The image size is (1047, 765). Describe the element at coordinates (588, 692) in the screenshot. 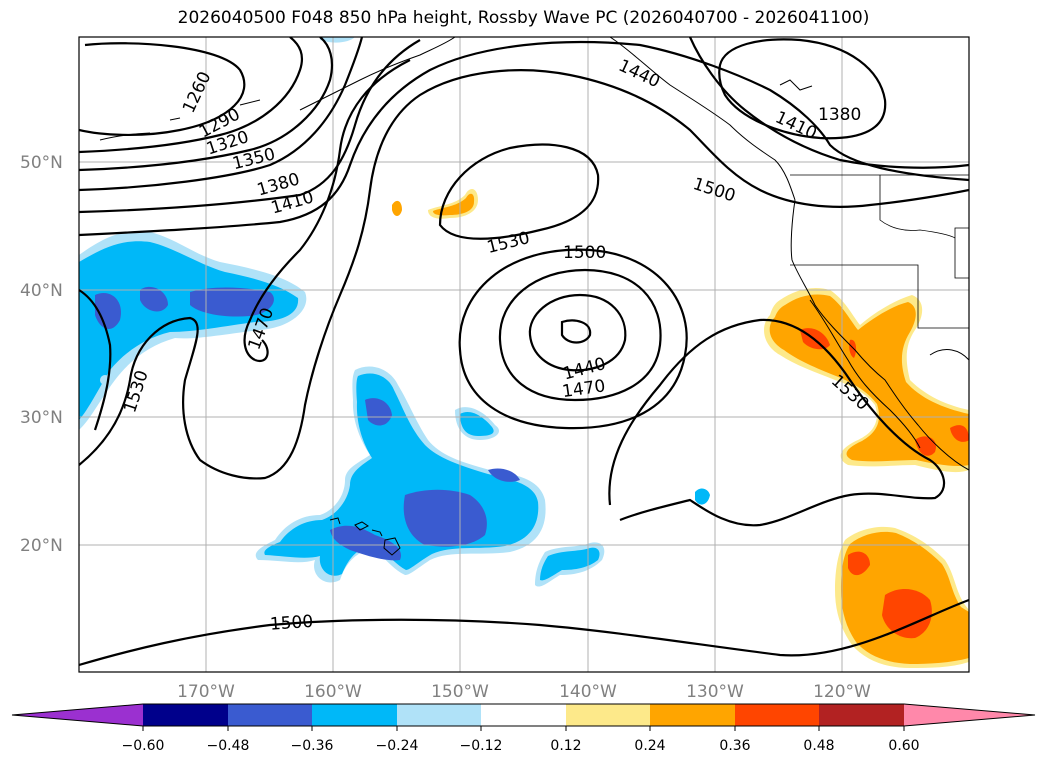

I see `lon-tick-140w: 140°W` at that location.